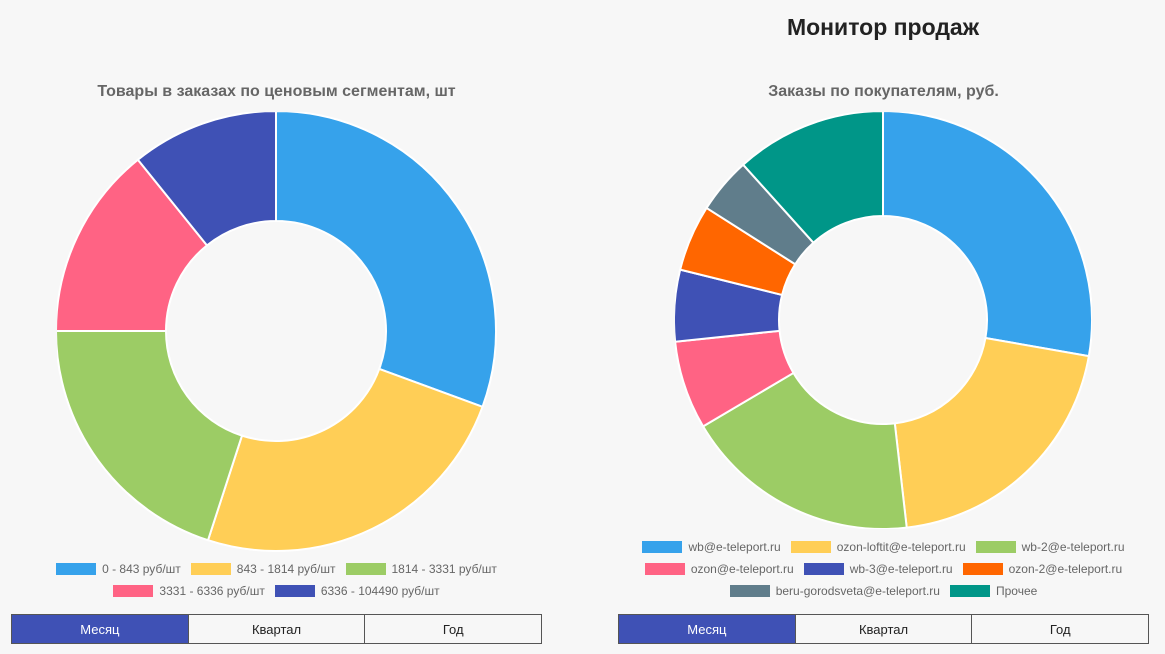 The image size is (1165, 654). I want to click on legend-item: wb@e-teleport.ru, so click(711, 547).